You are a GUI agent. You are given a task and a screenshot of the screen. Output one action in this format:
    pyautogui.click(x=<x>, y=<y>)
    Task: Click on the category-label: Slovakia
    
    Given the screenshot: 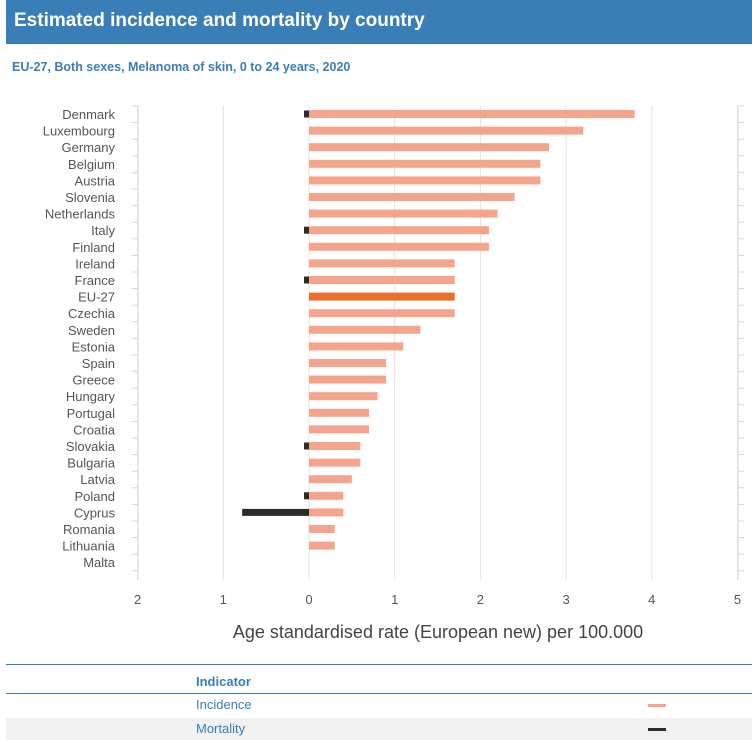 What is the action you would take?
    pyautogui.click(x=91, y=446)
    